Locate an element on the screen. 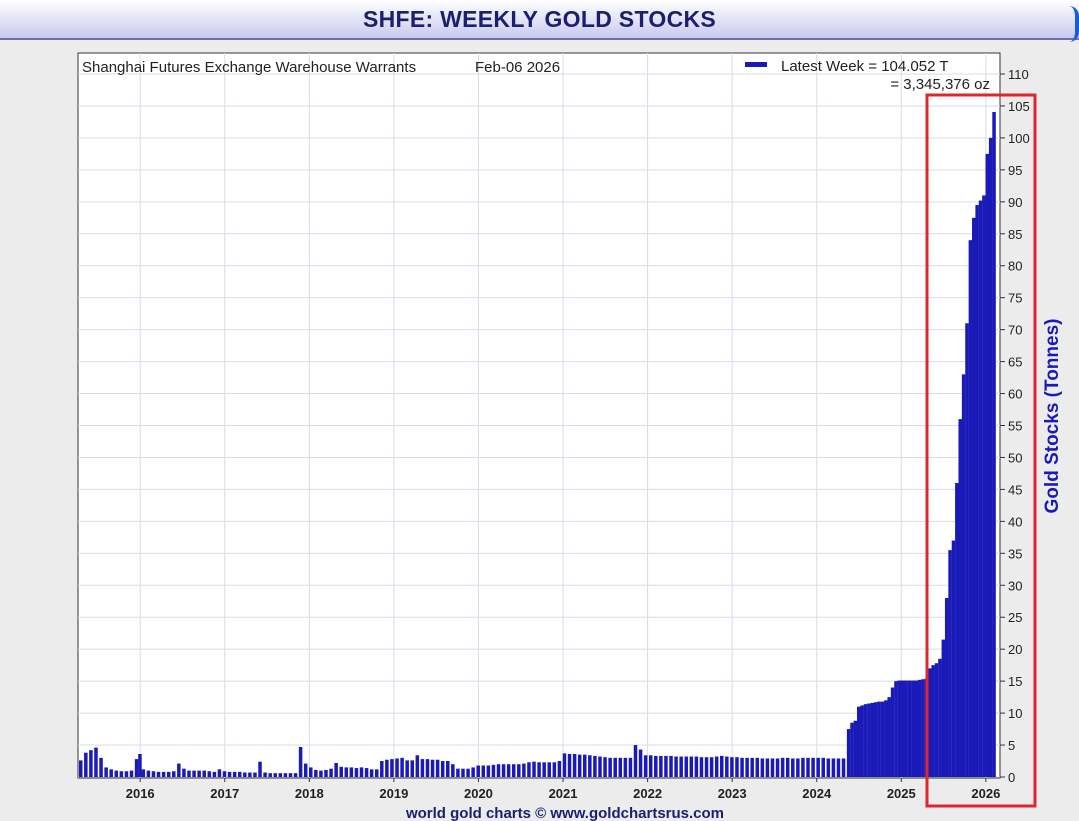  legend-label-line1: Latest Week = 104.052 T is located at coordinates (864, 66).